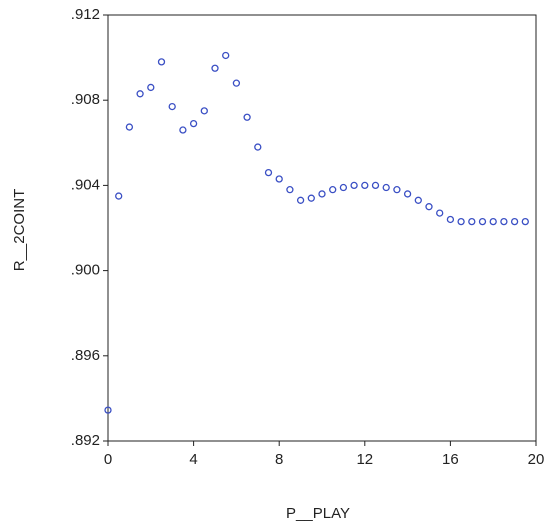  I want to click on y-tick-label: .908, so click(85, 99).